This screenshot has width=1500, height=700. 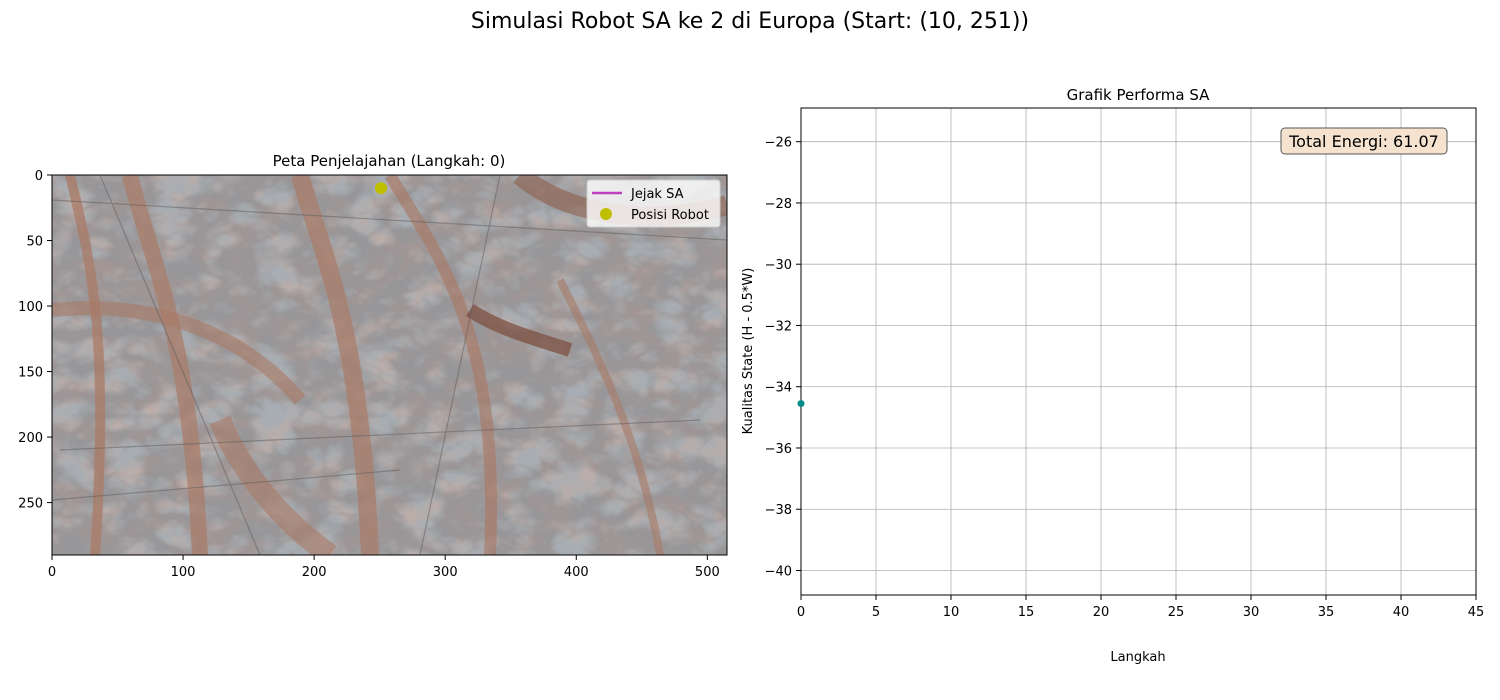 I want to click on performance-y-axis-label: Kualitas State (H - 0.5*W), so click(x=748, y=351).